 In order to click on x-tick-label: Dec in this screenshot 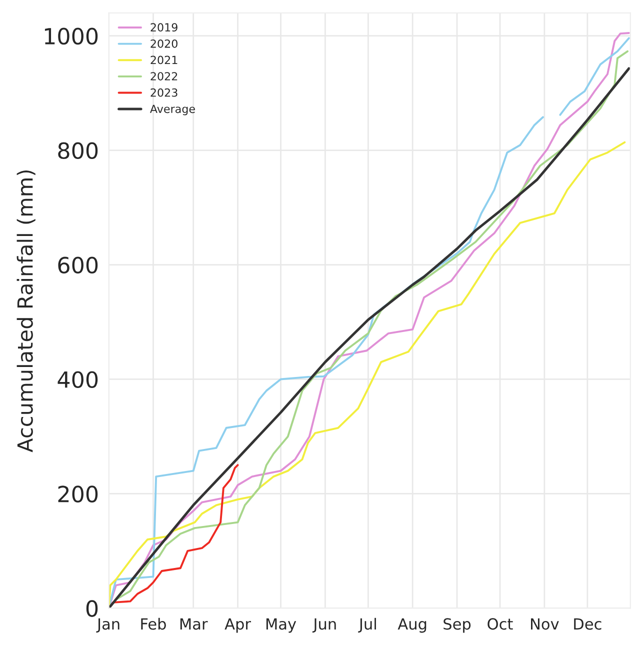, I will do `click(588, 624)`.